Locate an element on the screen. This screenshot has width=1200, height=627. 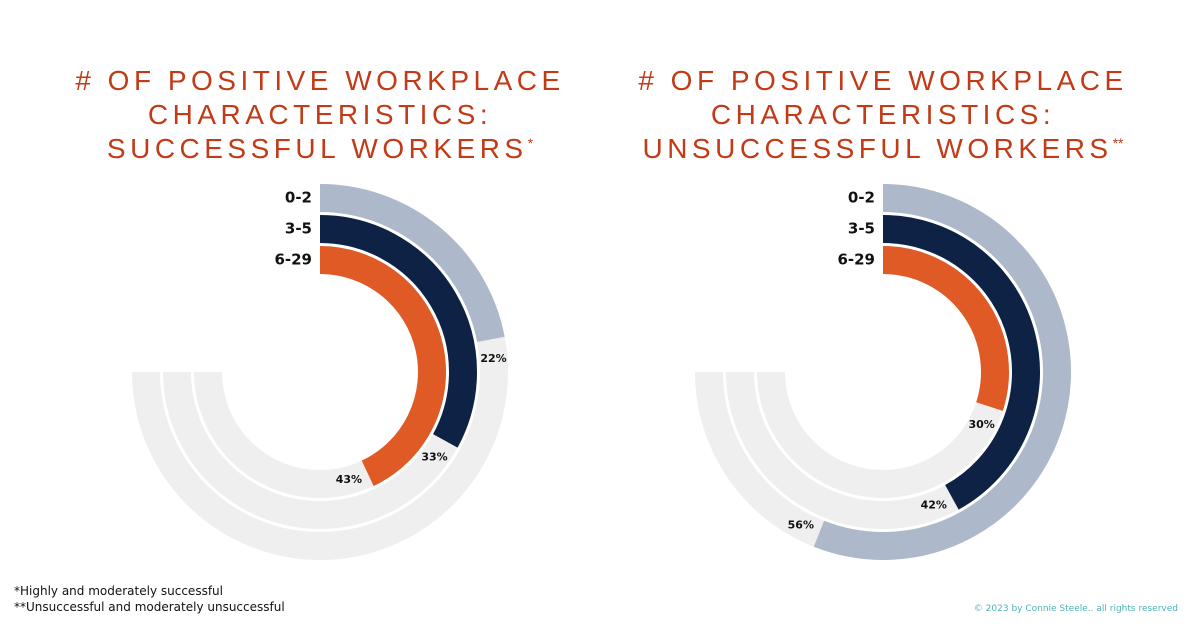
title-line: SUCCESSFUL WORKERS is located at coordinates (317, 148).